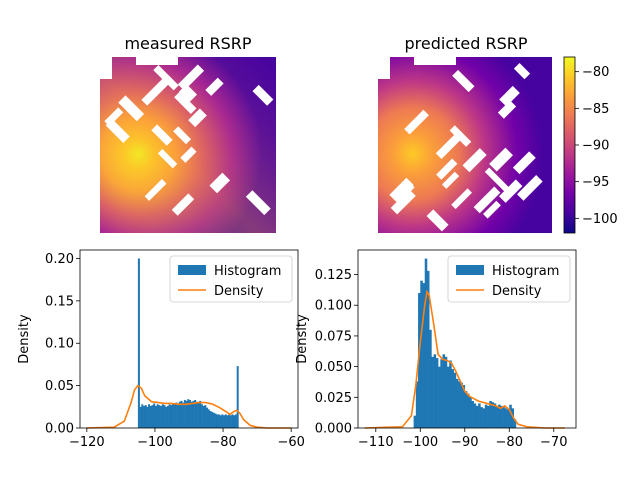  I want to click on measured-density-line, so click(189, 406).